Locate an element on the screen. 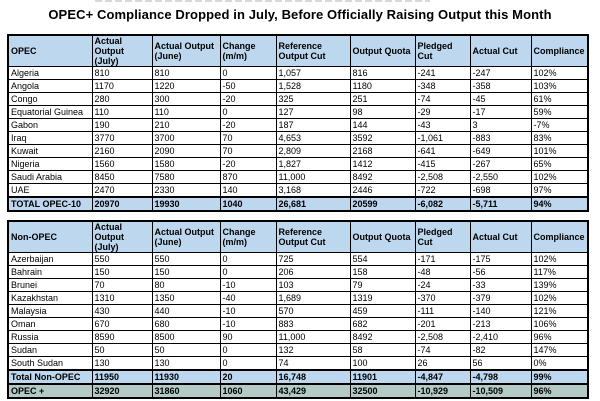  cell: 110 is located at coordinates (186, 112).